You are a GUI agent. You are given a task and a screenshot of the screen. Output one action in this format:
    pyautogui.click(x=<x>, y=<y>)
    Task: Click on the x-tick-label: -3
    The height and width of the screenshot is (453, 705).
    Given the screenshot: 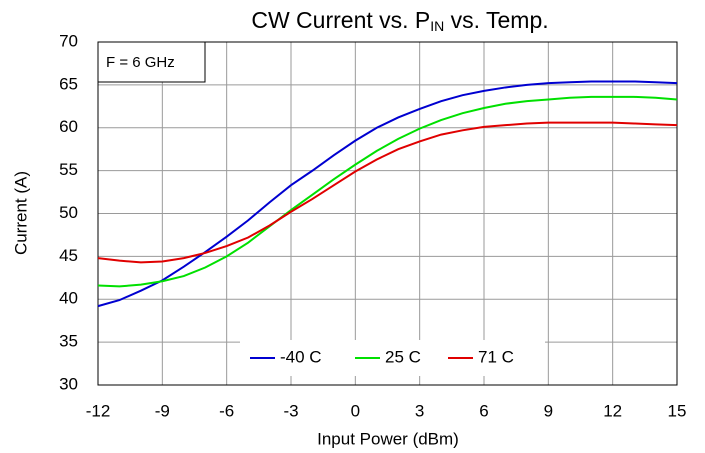 What is the action you would take?
    pyautogui.click(x=290, y=410)
    